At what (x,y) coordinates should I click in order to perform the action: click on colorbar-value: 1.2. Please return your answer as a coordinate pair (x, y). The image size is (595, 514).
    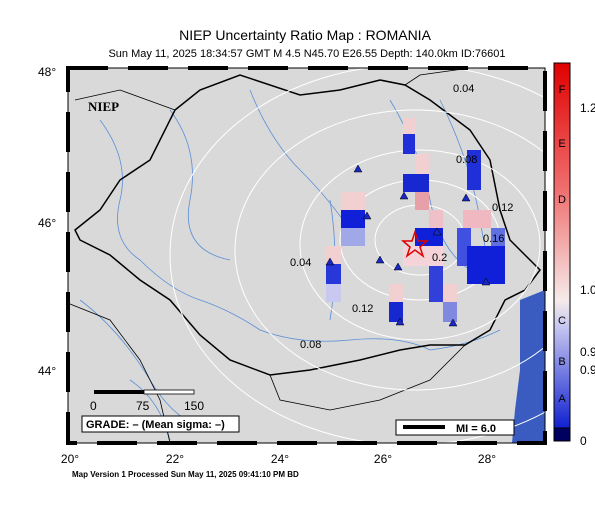
    Looking at the image, I should click on (587, 108).